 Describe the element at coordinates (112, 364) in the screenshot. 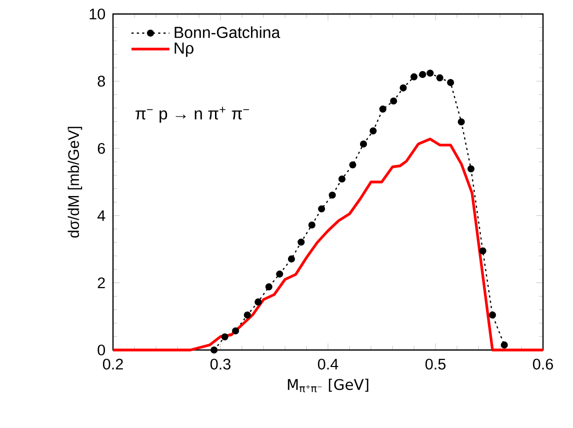

I see `x-tick-label: 0.2` at that location.